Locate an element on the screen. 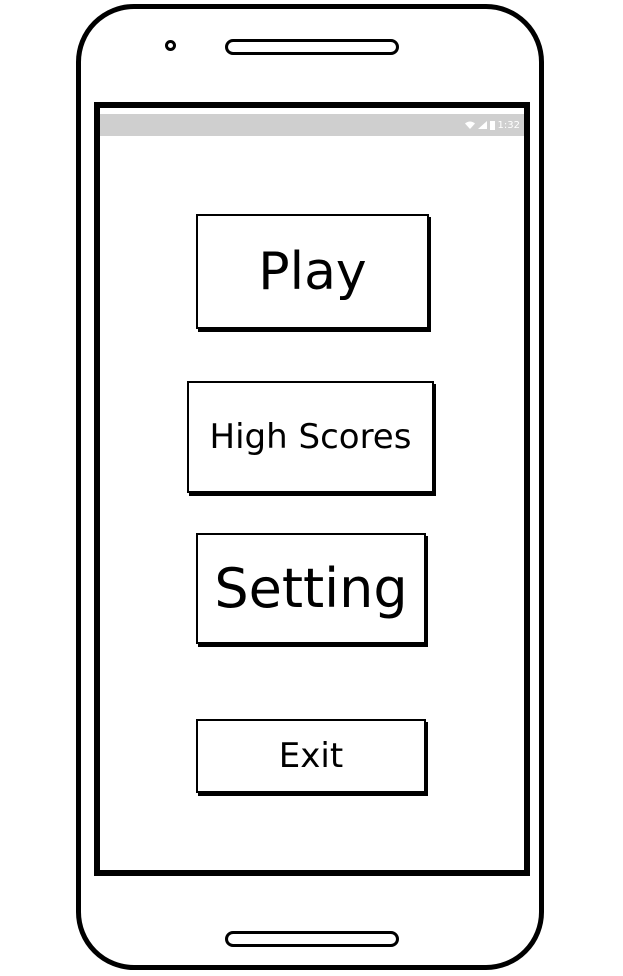 The height and width of the screenshot is (976, 623). play-button: Play is located at coordinates (312, 271).